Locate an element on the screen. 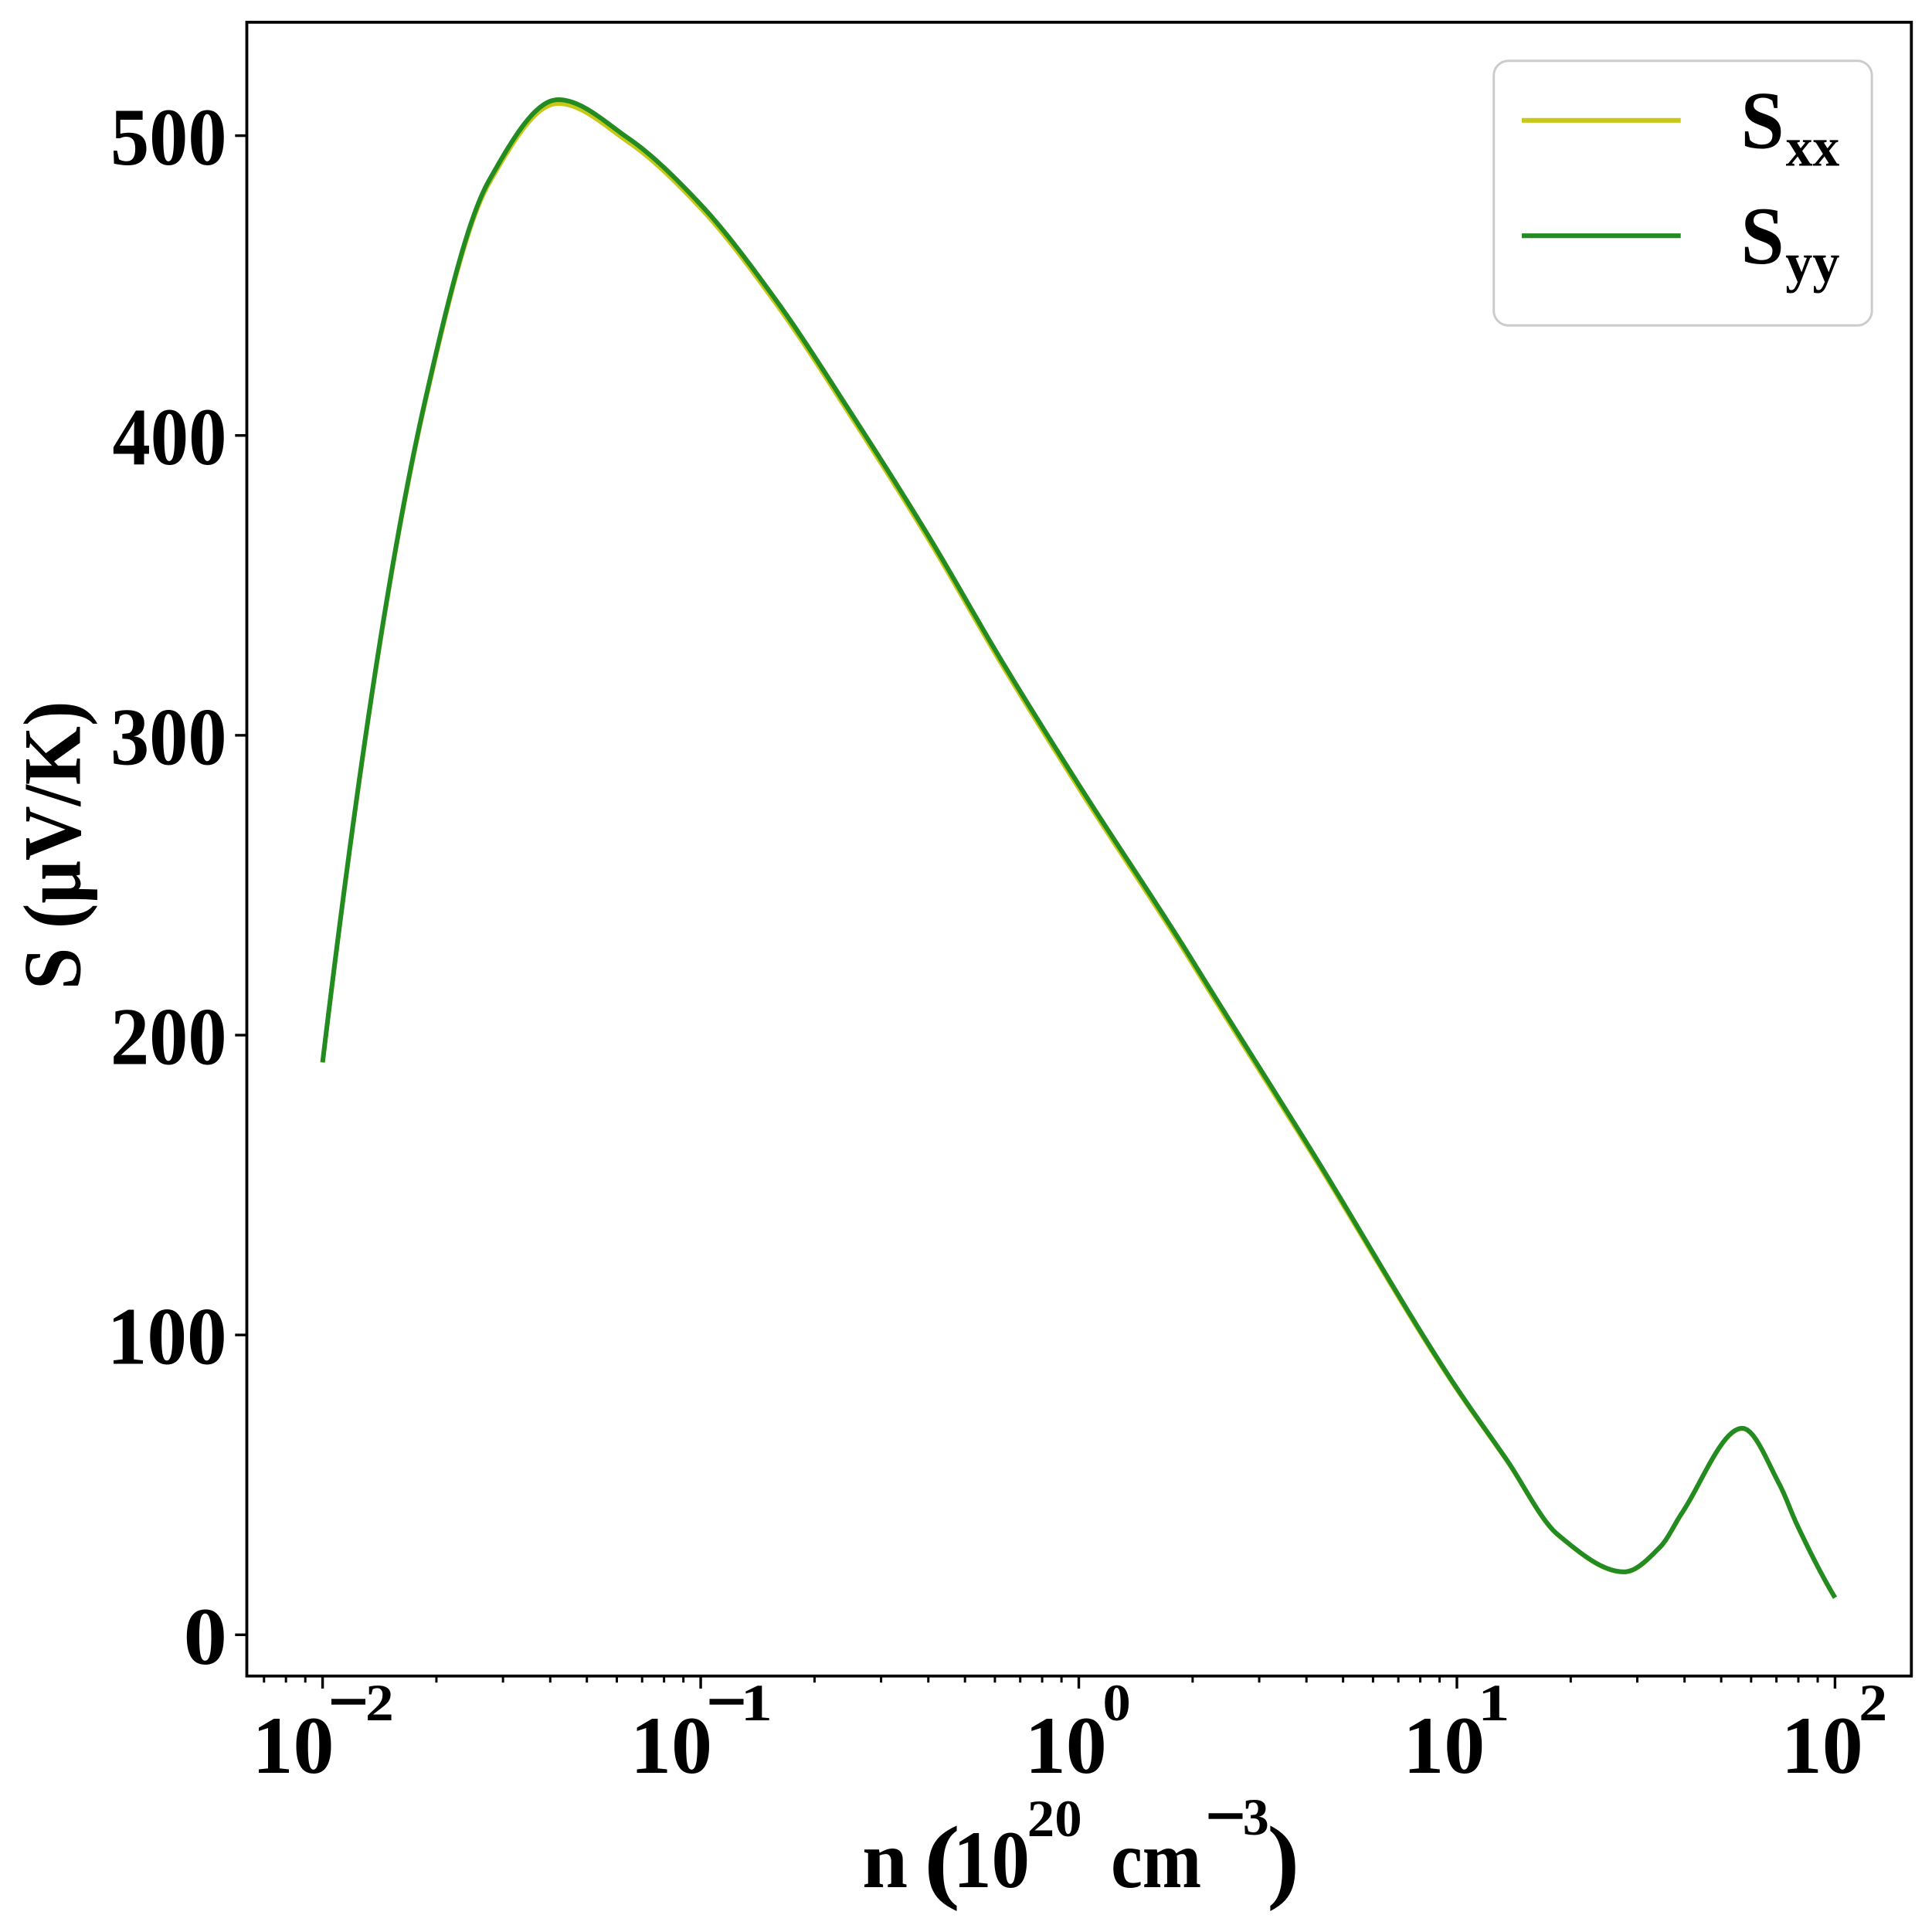 This screenshot has height=1925, width=1932. svg-text: n is located at coordinates (885, 1860).